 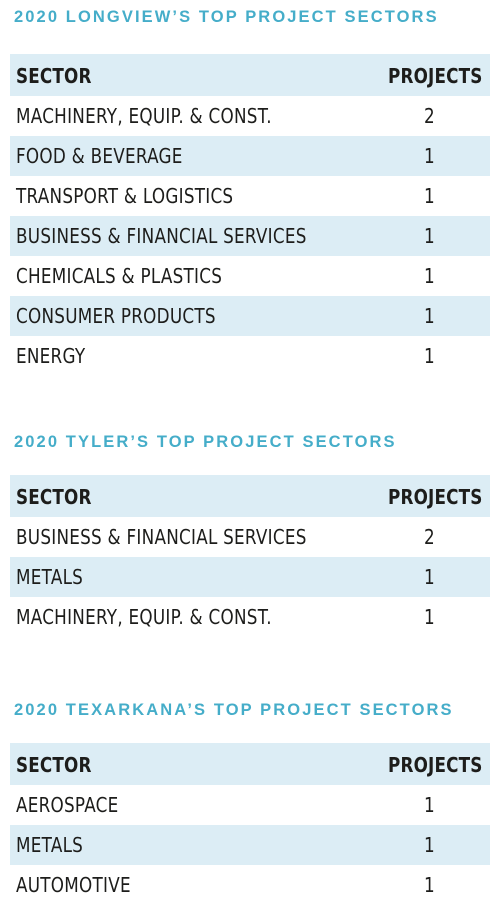 I want to click on table-row: TRANSPORT & LOGISTICS 1, so click(x=250, y=196).